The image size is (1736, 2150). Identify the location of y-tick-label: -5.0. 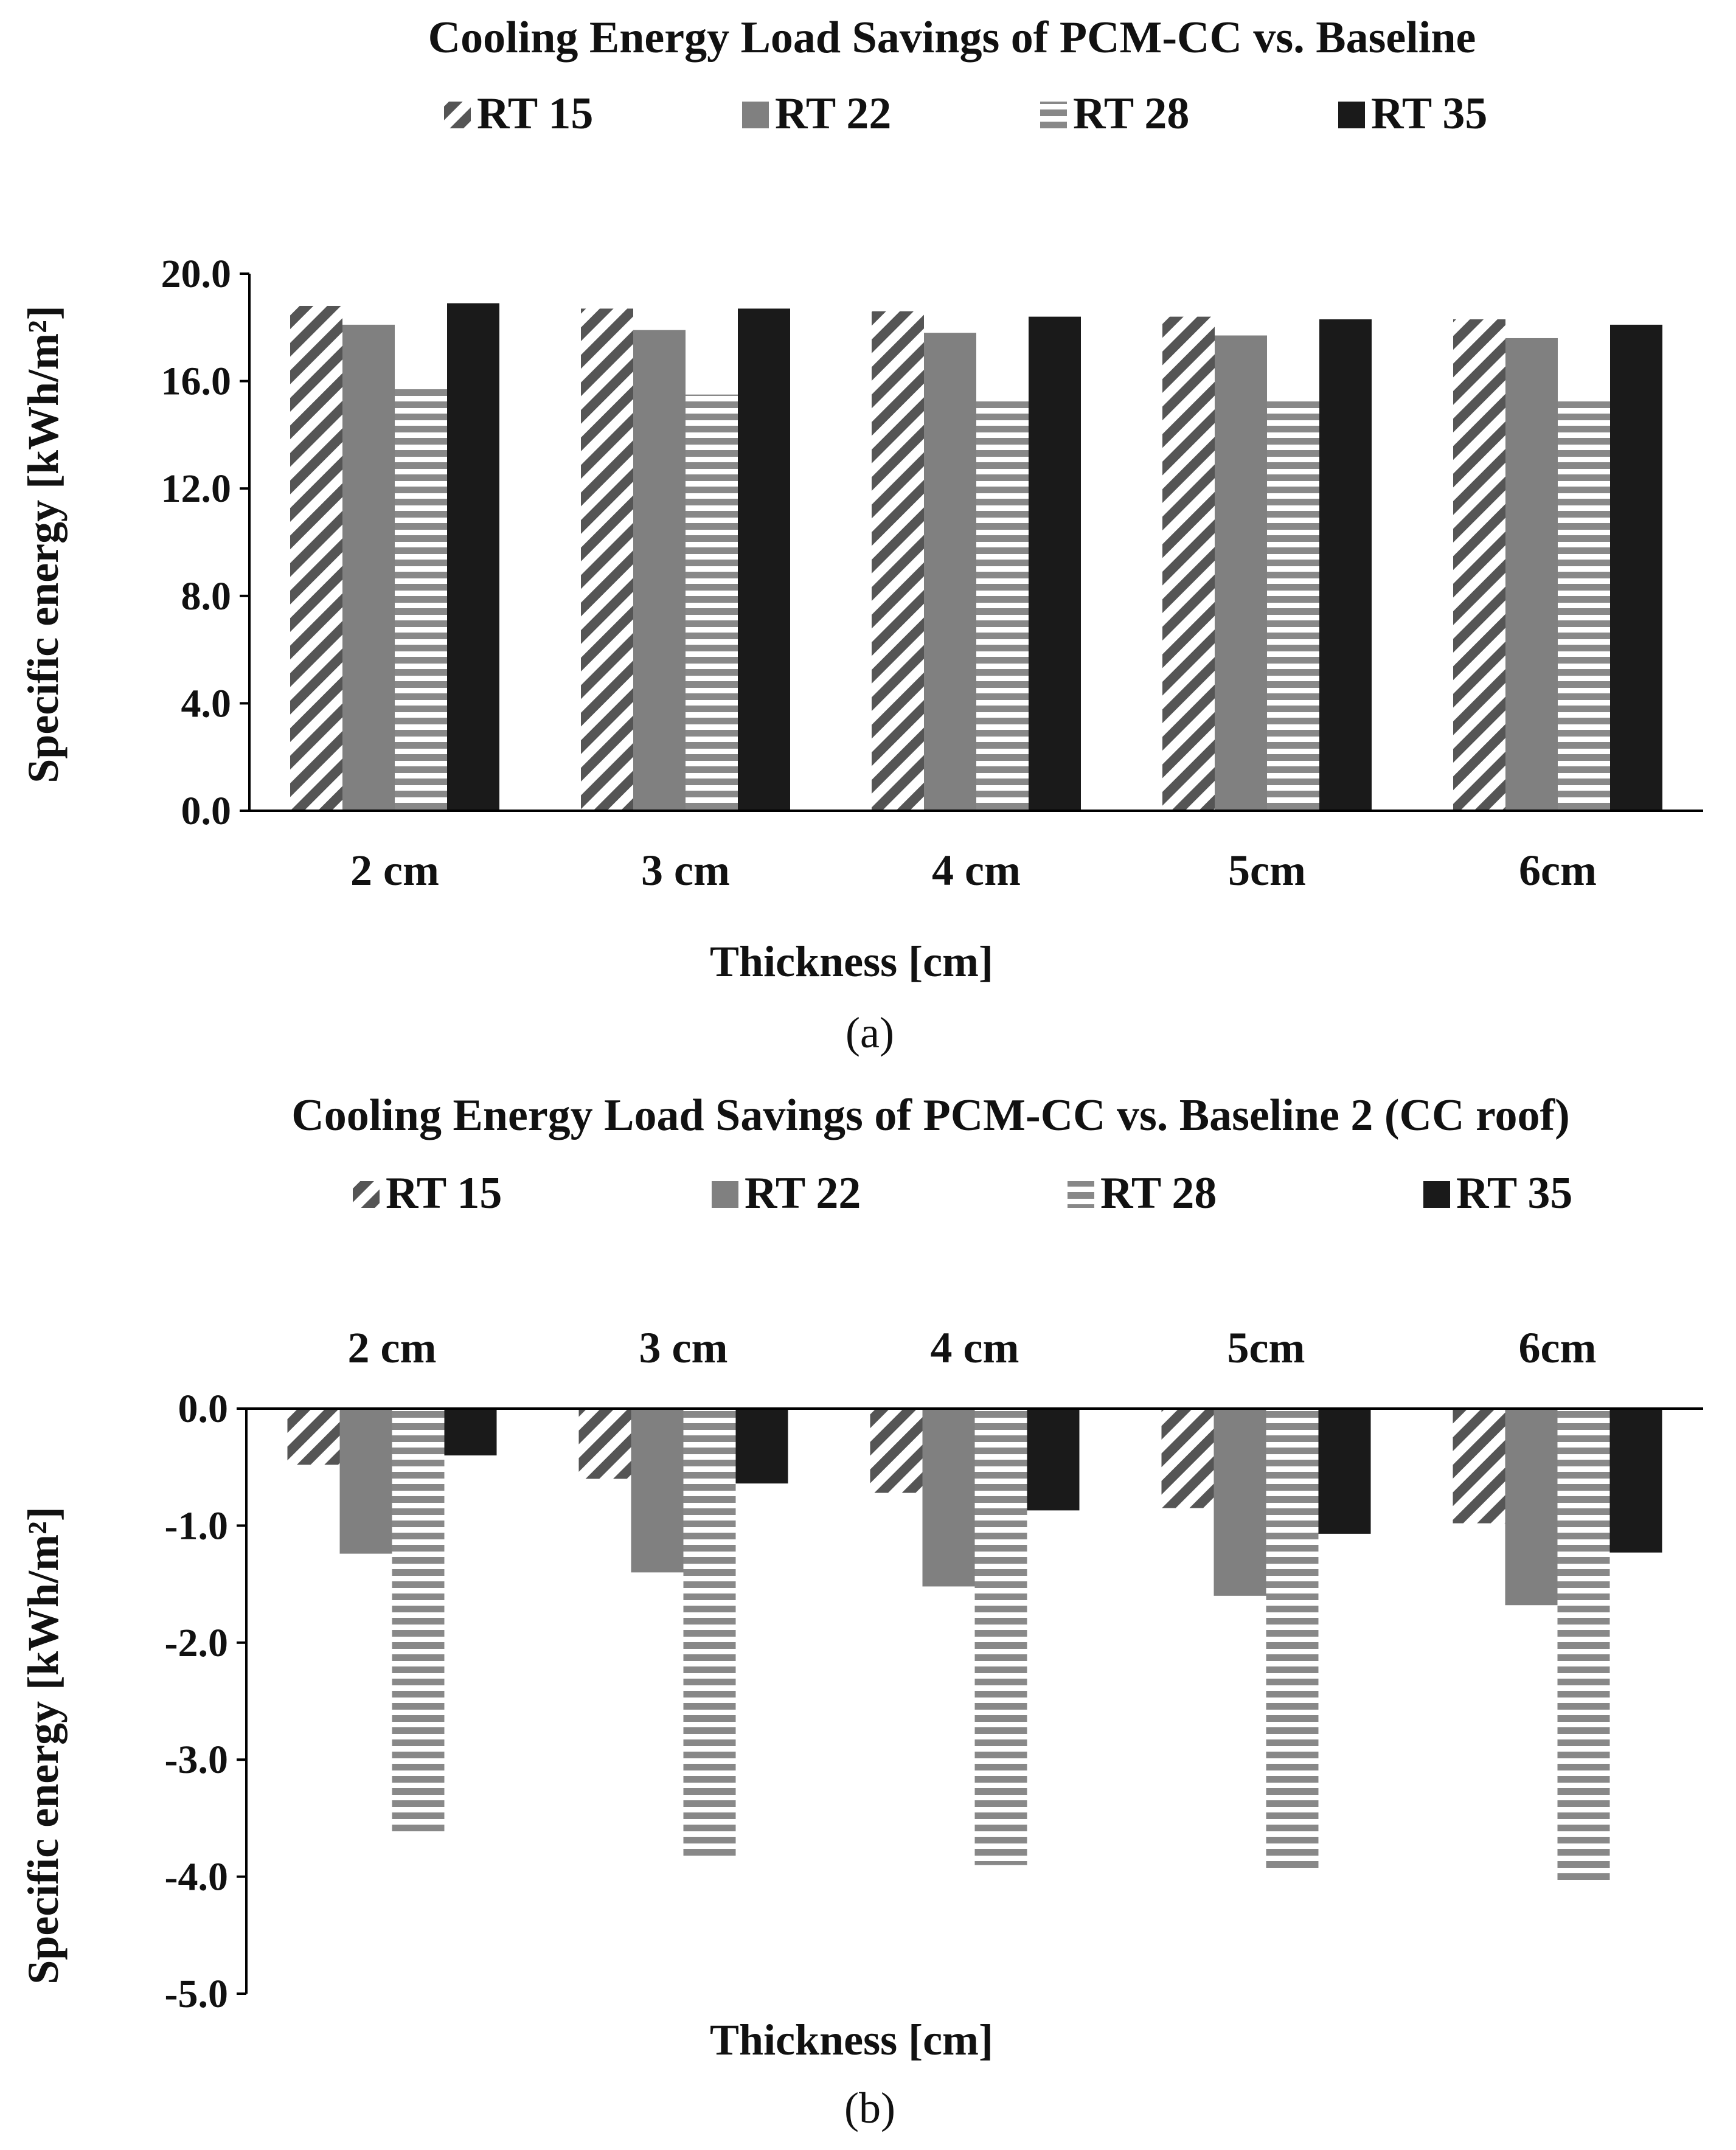
(196, 1994).